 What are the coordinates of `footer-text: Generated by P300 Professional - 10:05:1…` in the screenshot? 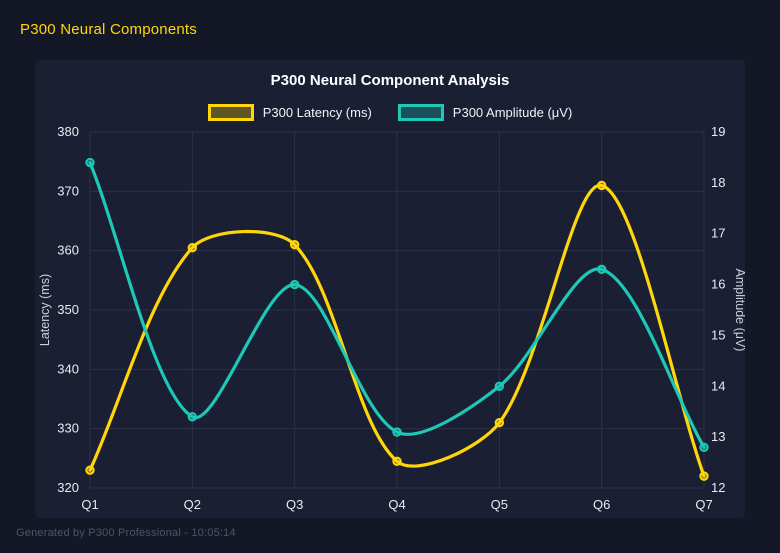 It's located at (126, 533).